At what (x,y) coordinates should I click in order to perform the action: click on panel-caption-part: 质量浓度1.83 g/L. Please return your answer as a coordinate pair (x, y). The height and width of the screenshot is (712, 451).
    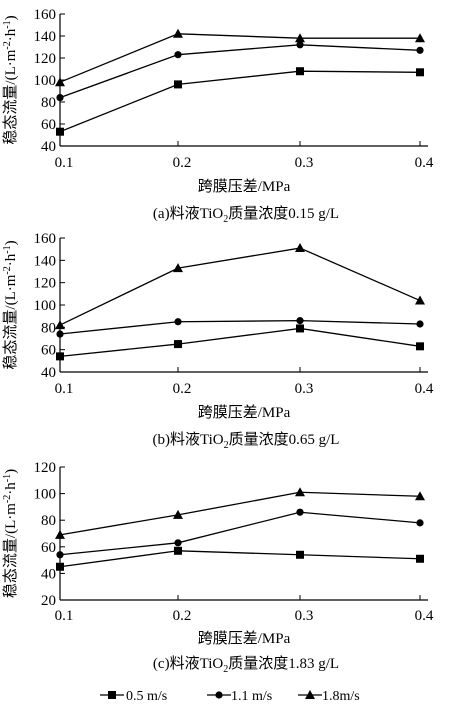
    Looking at the image, I should click on (283, 663).